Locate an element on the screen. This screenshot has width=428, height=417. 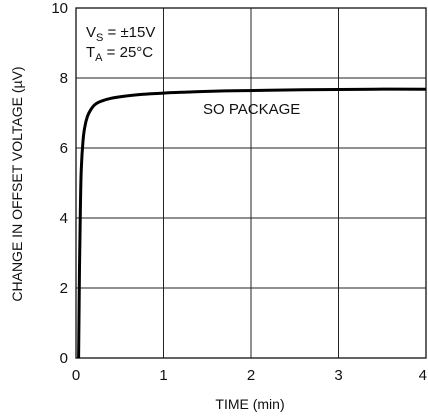
y-tick-labels: 0 2 4 6 8 10 is located at coordinates (59, 183).